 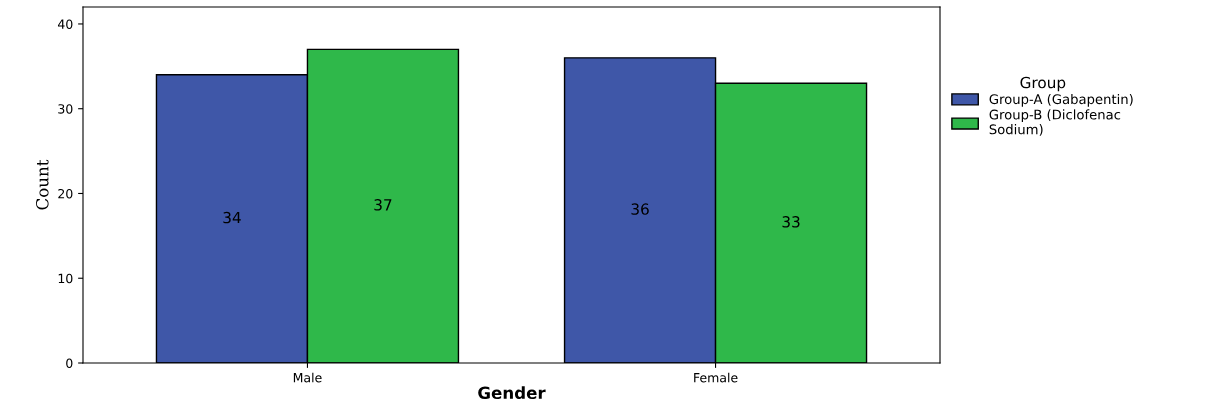 What do you see at coordinates (307, 377) in the screenshot?
I see `x-tick-label: Male` at bounding box center [307, 377].